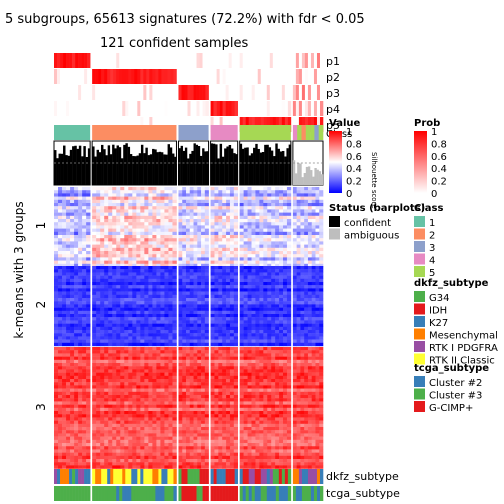 The width and height of the screenshot is (504, 504). I want to click on class-annotation-bar, so click(189, 132).